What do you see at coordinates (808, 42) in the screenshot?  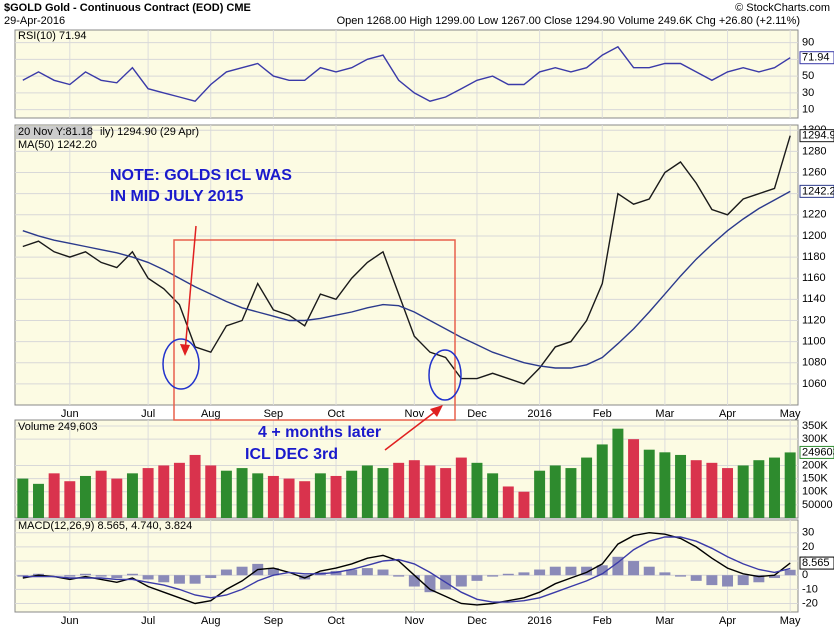 I see `y-tick-label: 90` at bounding box center [808, 42].